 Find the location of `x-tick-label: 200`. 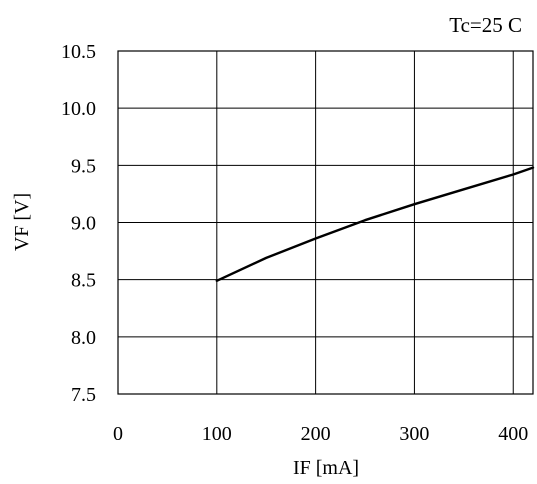

x-tick-label: 200 is located at coordinates (316, 434).